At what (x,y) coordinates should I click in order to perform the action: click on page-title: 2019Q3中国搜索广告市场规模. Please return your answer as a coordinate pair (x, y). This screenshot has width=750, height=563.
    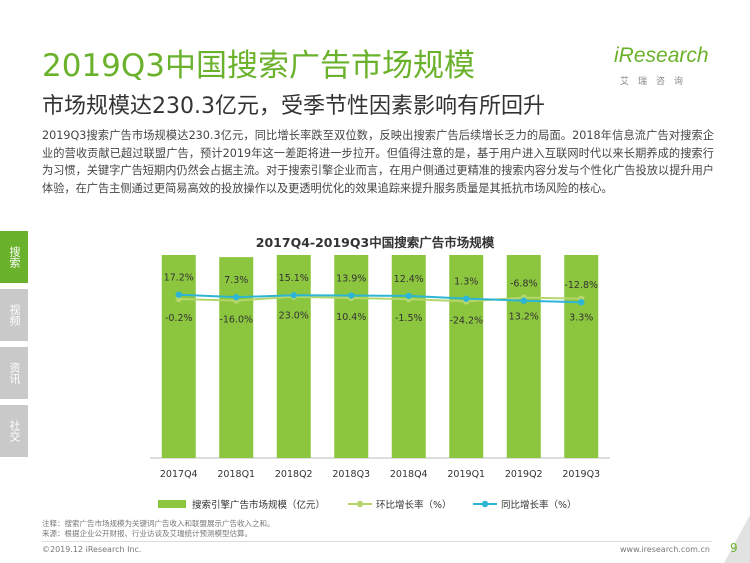
    Looking at the image, I should click on (259, 66).